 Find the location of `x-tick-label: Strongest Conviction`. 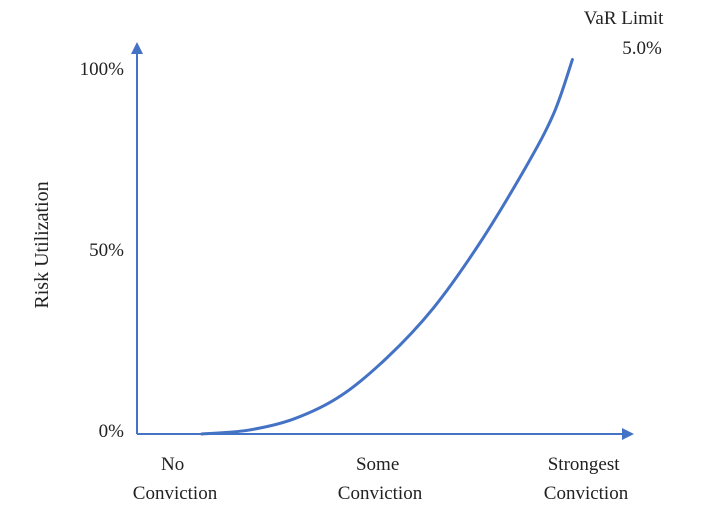

x-tick-label: Strongest Conviction is located at coordinates (586, 479).